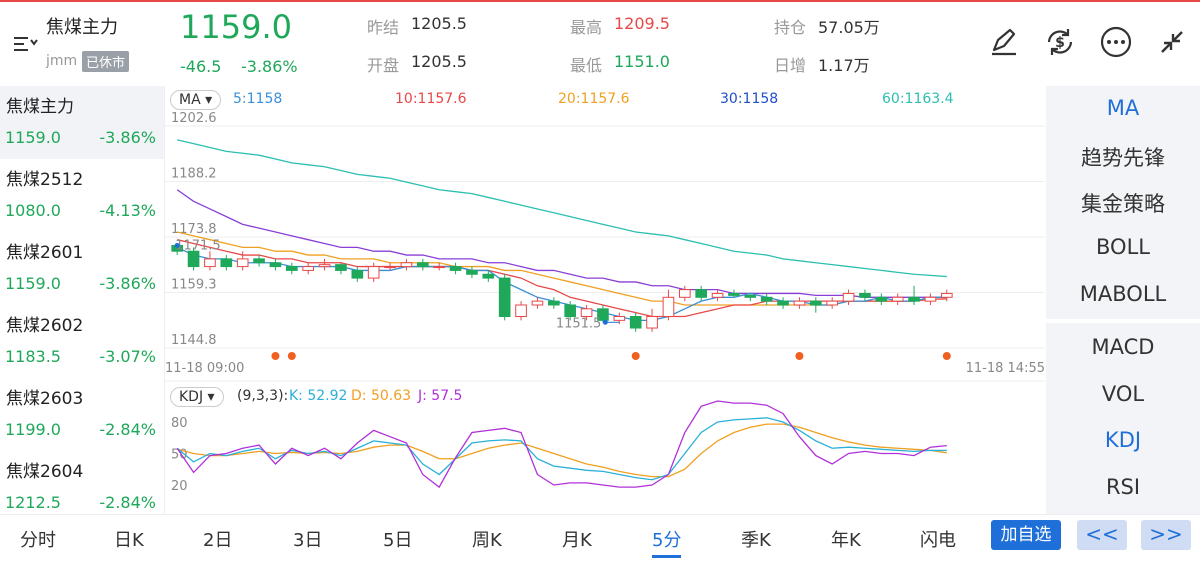  Describe the element at coordinates (127, 356) in the screenshot. I see `contract-change: -3.07%` at that location.